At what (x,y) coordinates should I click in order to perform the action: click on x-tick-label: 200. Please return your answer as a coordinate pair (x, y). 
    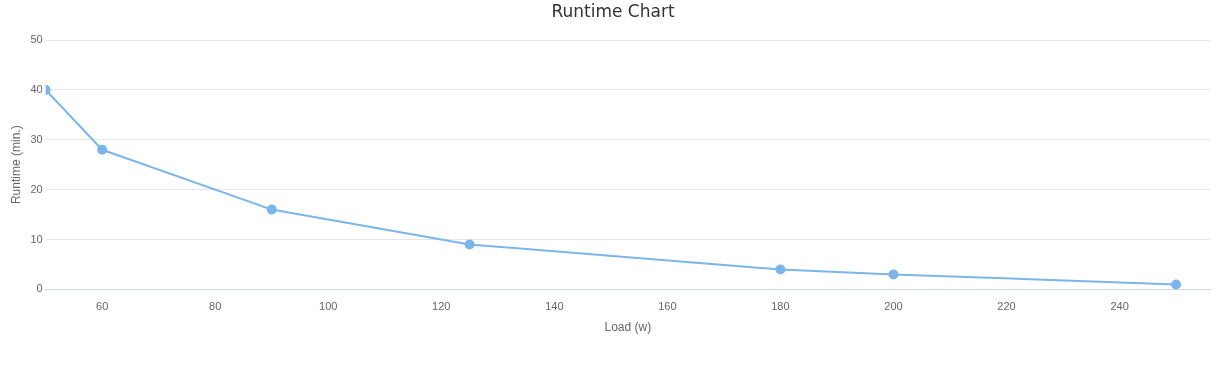
    Looking at the image, I should click on (893, 306).